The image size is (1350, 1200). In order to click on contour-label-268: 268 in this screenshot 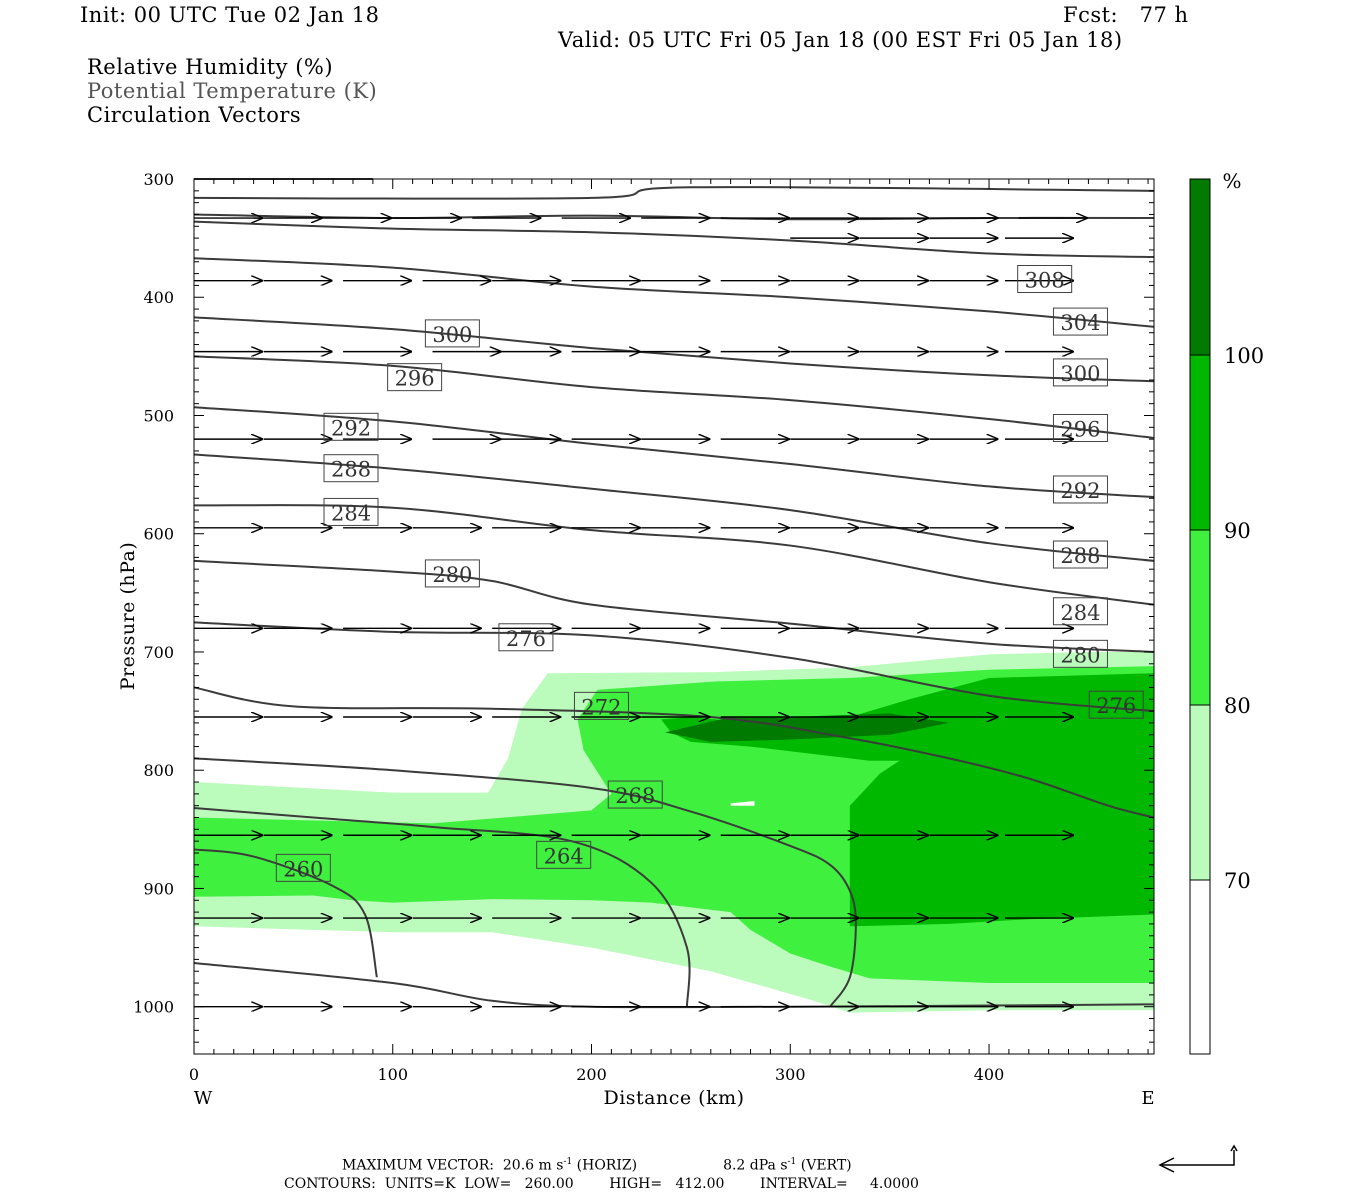, I will do `click(635, 794)`.